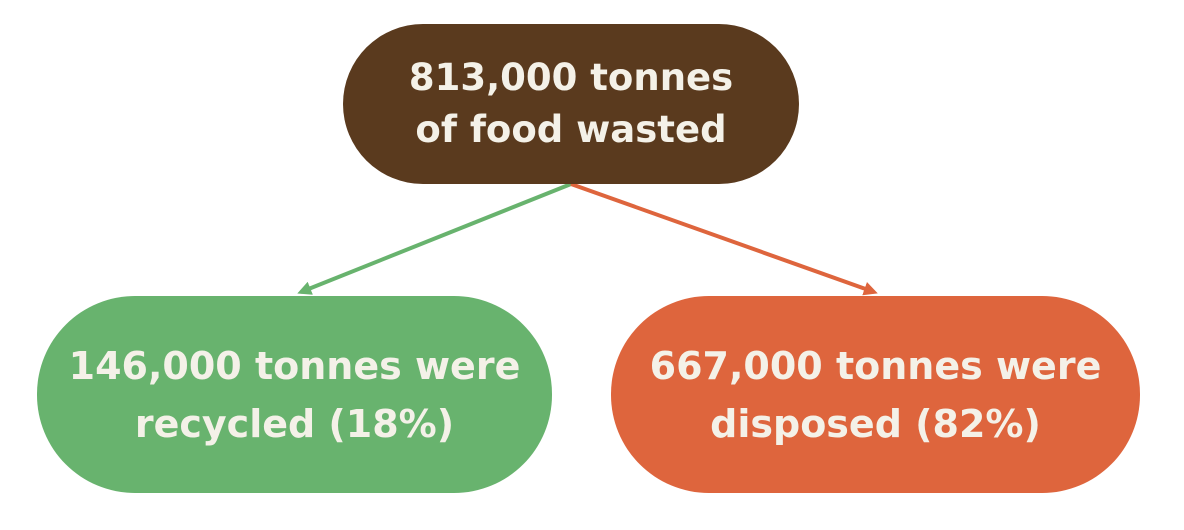  Describe the element at coordinates (875, 423) in the screenshot. I see `disposed-node-line-2: disposed (82%)` at that location.